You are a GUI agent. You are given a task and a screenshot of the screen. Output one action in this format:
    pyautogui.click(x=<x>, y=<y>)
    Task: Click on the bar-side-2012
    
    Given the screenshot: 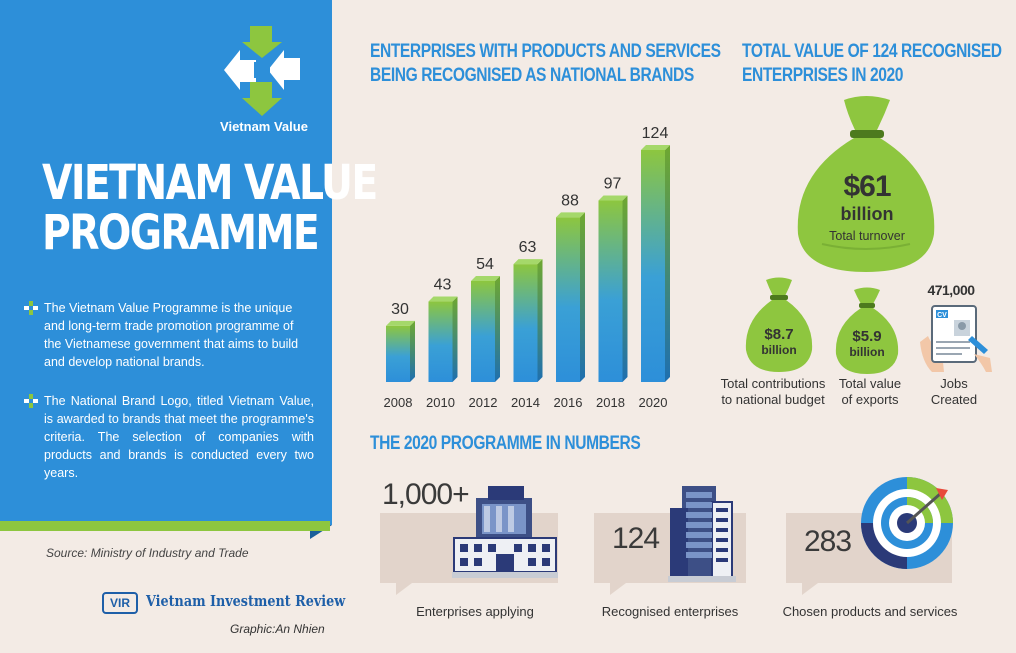 What is the action you would take?
    pyautogui.click(x=497, y=328)
    